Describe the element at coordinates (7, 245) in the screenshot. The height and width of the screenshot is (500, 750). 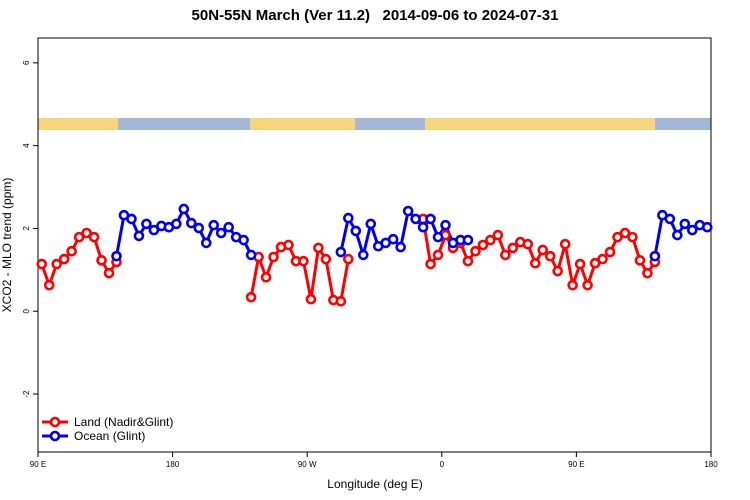
I see `y-axis-label: XCO2 - MLO trend (ppm)` at that location.